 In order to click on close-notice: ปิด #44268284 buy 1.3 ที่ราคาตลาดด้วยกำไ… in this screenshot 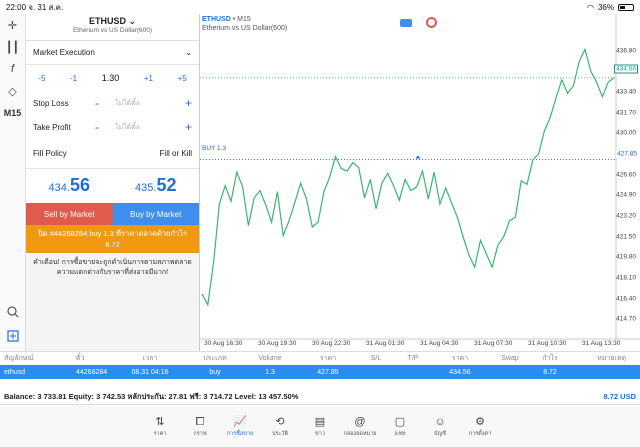, I will do `click(112, 239)`.